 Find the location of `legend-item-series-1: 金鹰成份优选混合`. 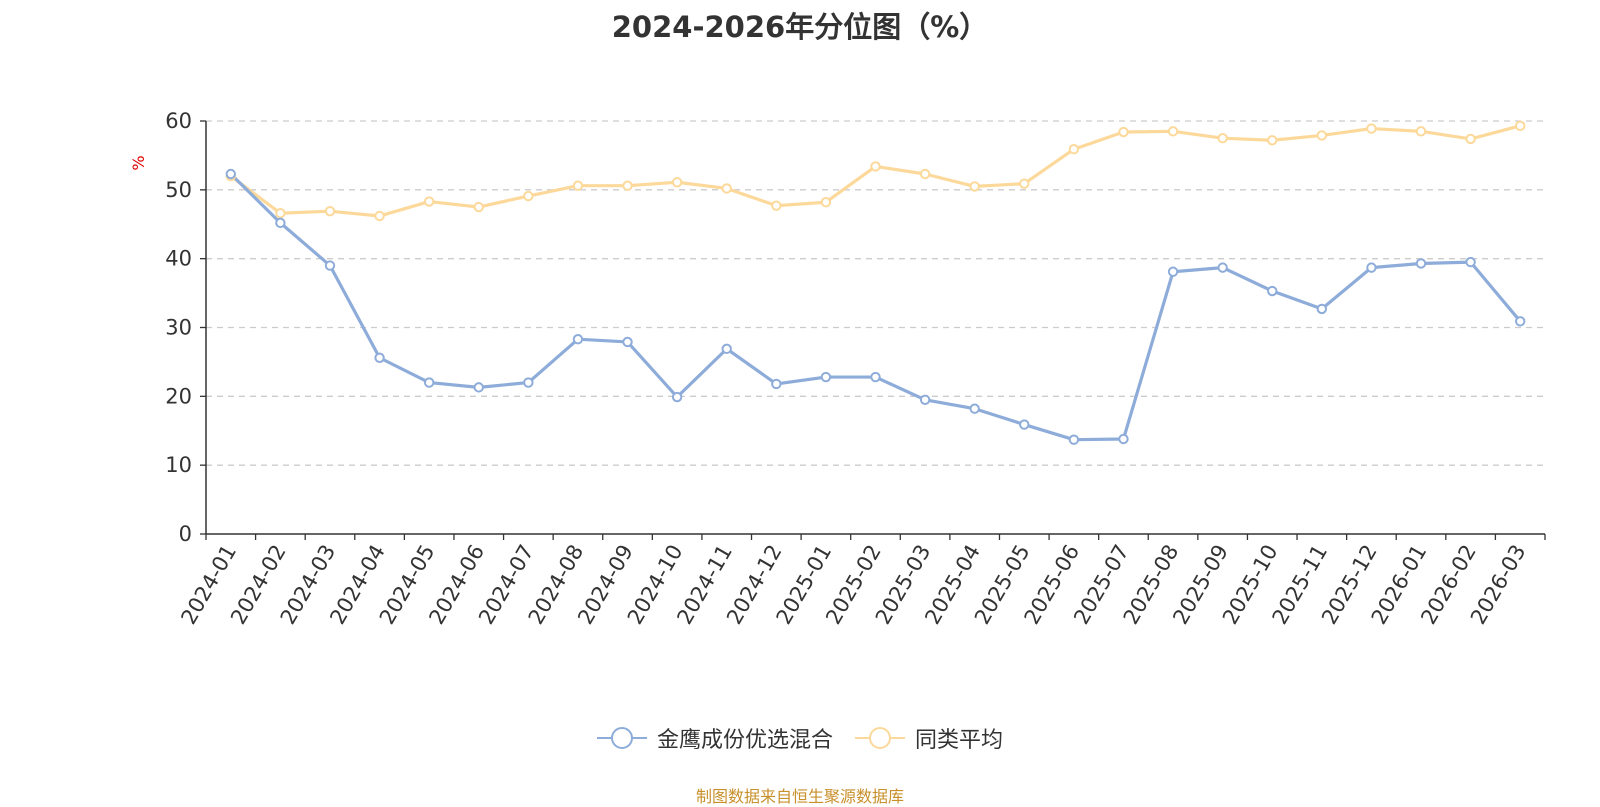

legend-item-series-1: 金鹰成份优选混合 is located at coordinates (714, 738).